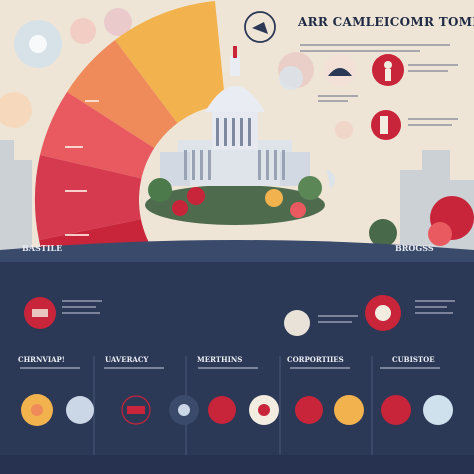  I want to click on right-side-label: BROGSS, so click(414, 248).